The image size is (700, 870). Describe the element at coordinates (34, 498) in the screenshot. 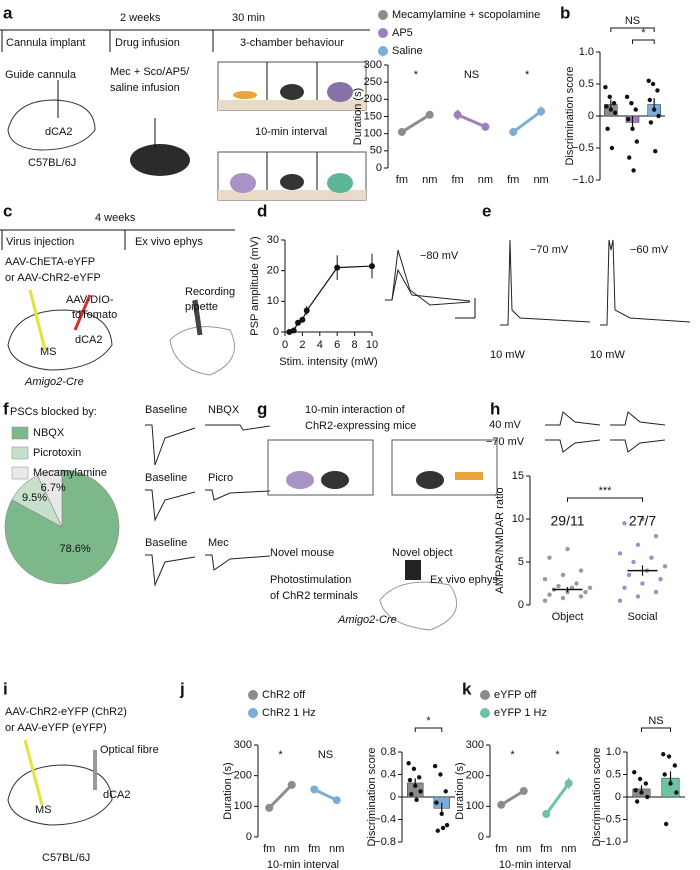

I see `slice-label: 9.5%` at that location.